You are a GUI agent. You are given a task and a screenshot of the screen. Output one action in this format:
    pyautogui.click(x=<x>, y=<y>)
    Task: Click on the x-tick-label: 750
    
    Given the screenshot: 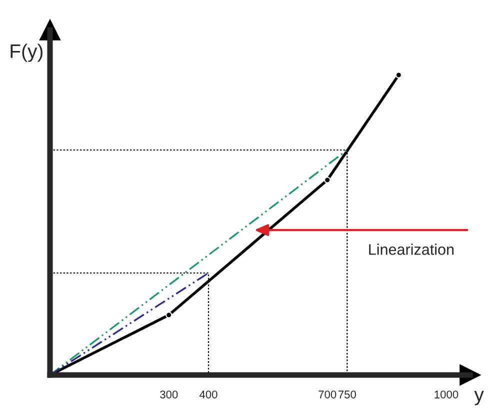 What is the action you would take?
    pyautogui.click(x=347, y=394)
    